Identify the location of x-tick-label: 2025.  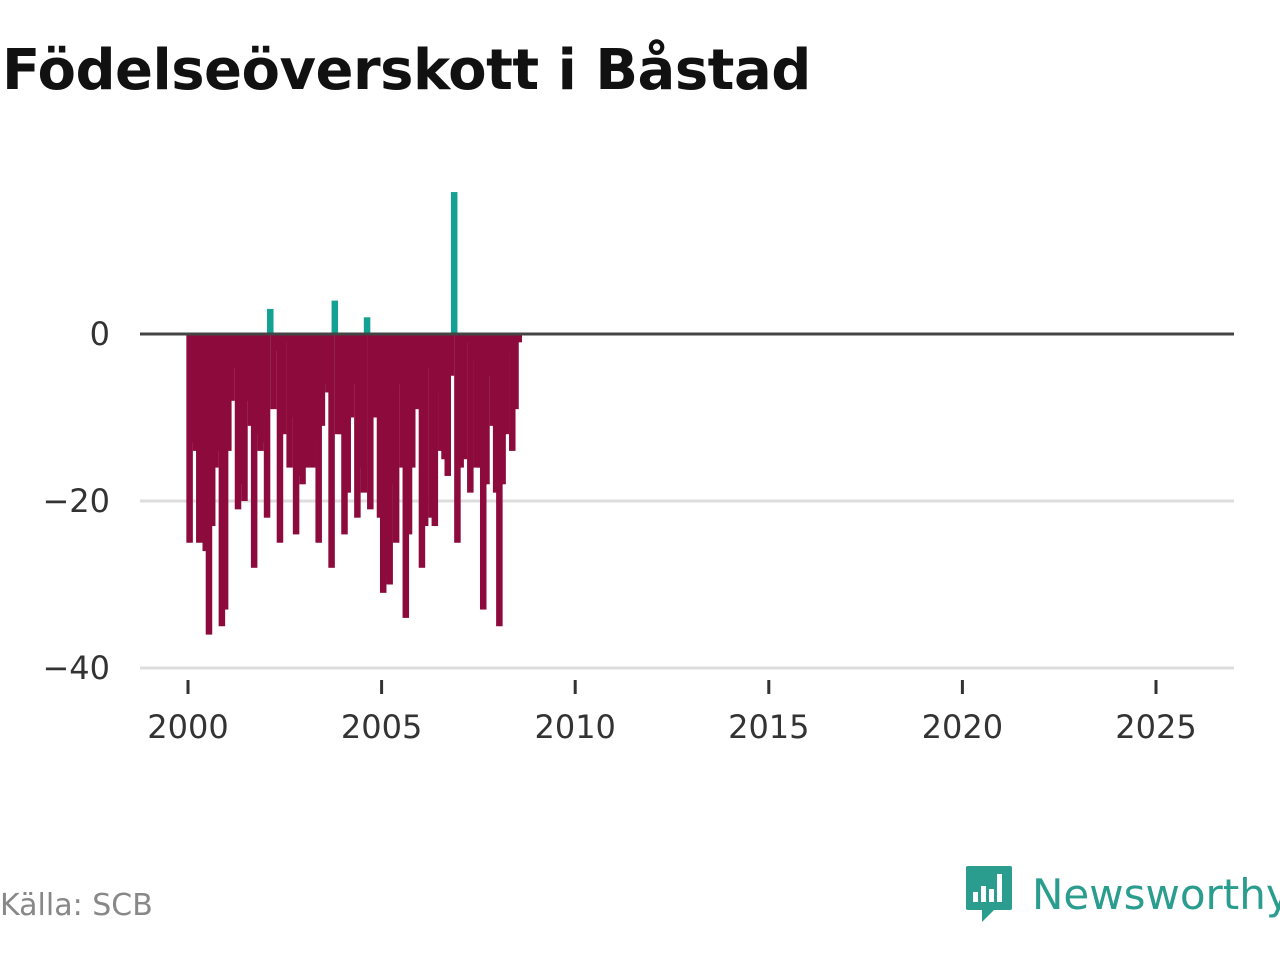
(1155, 727).